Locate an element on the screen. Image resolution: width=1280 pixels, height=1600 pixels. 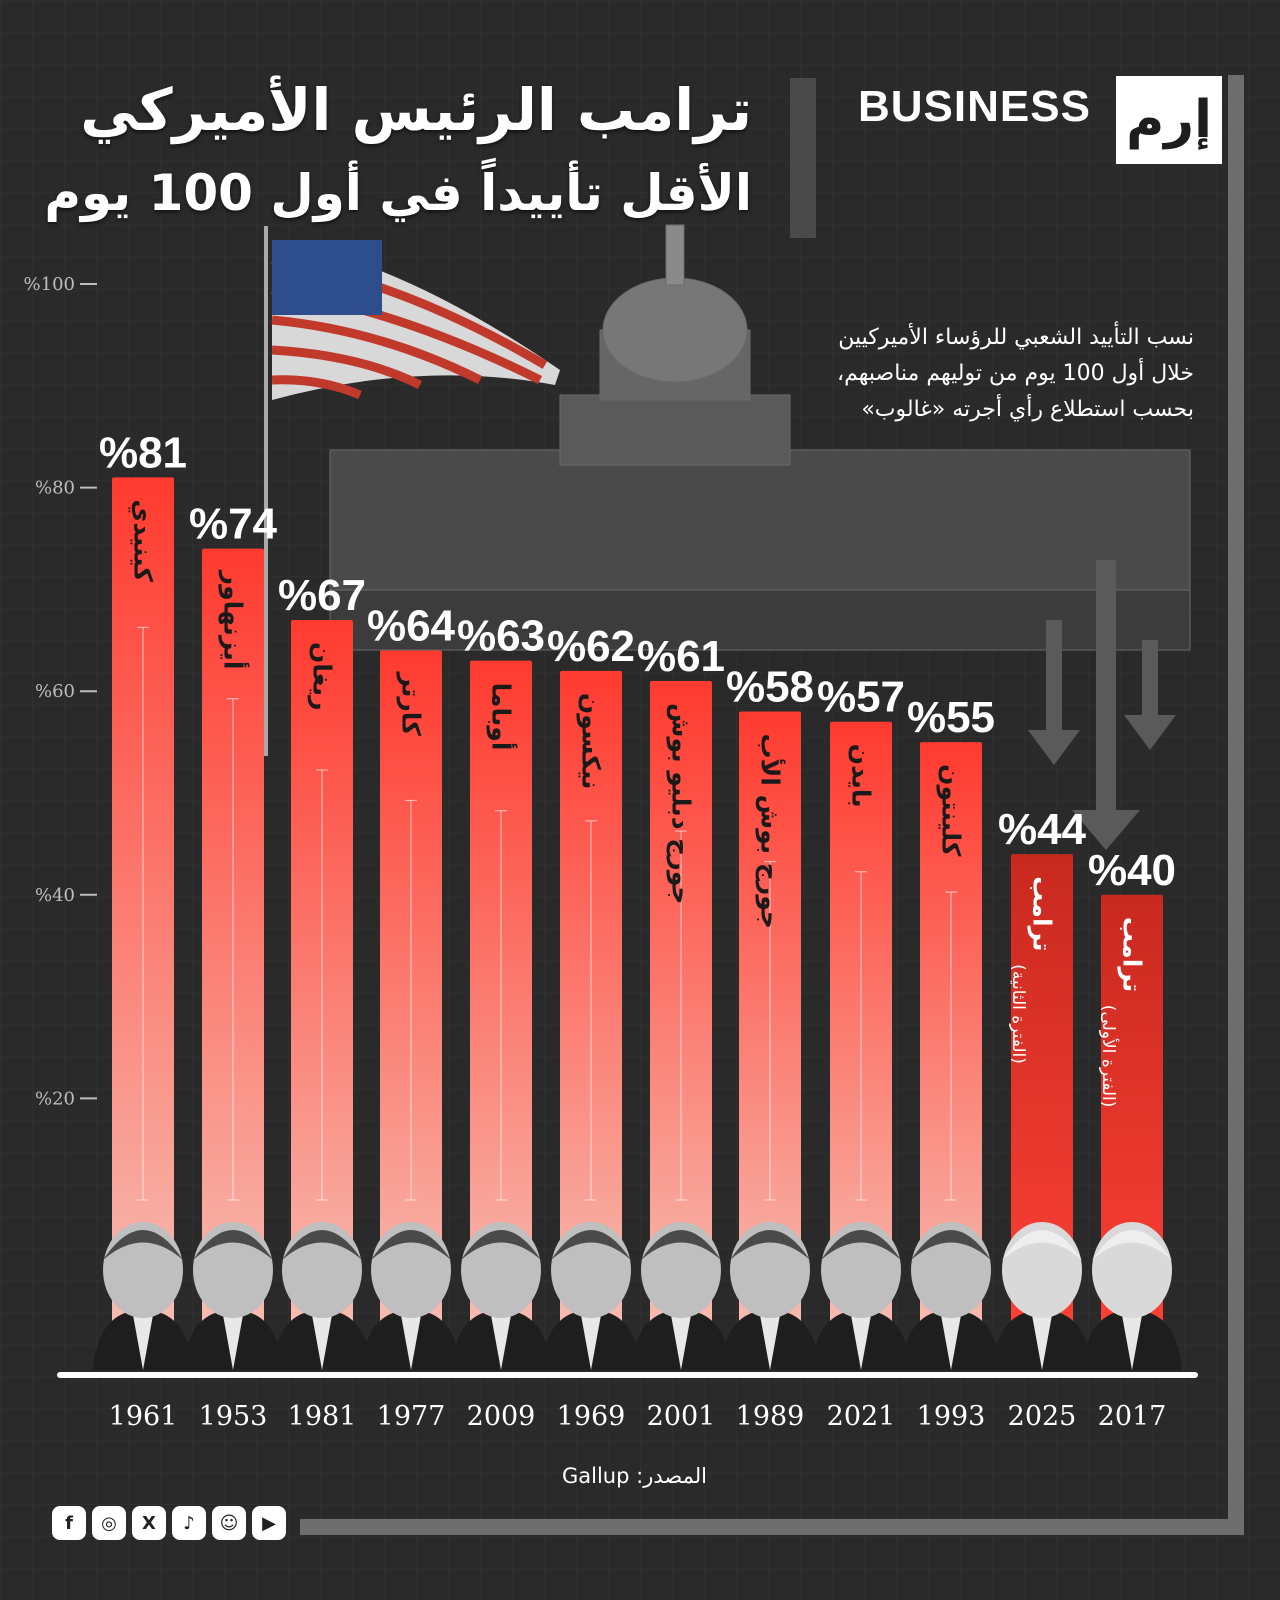
brand-name: BUSINESS is located at coordinates (974, 106).